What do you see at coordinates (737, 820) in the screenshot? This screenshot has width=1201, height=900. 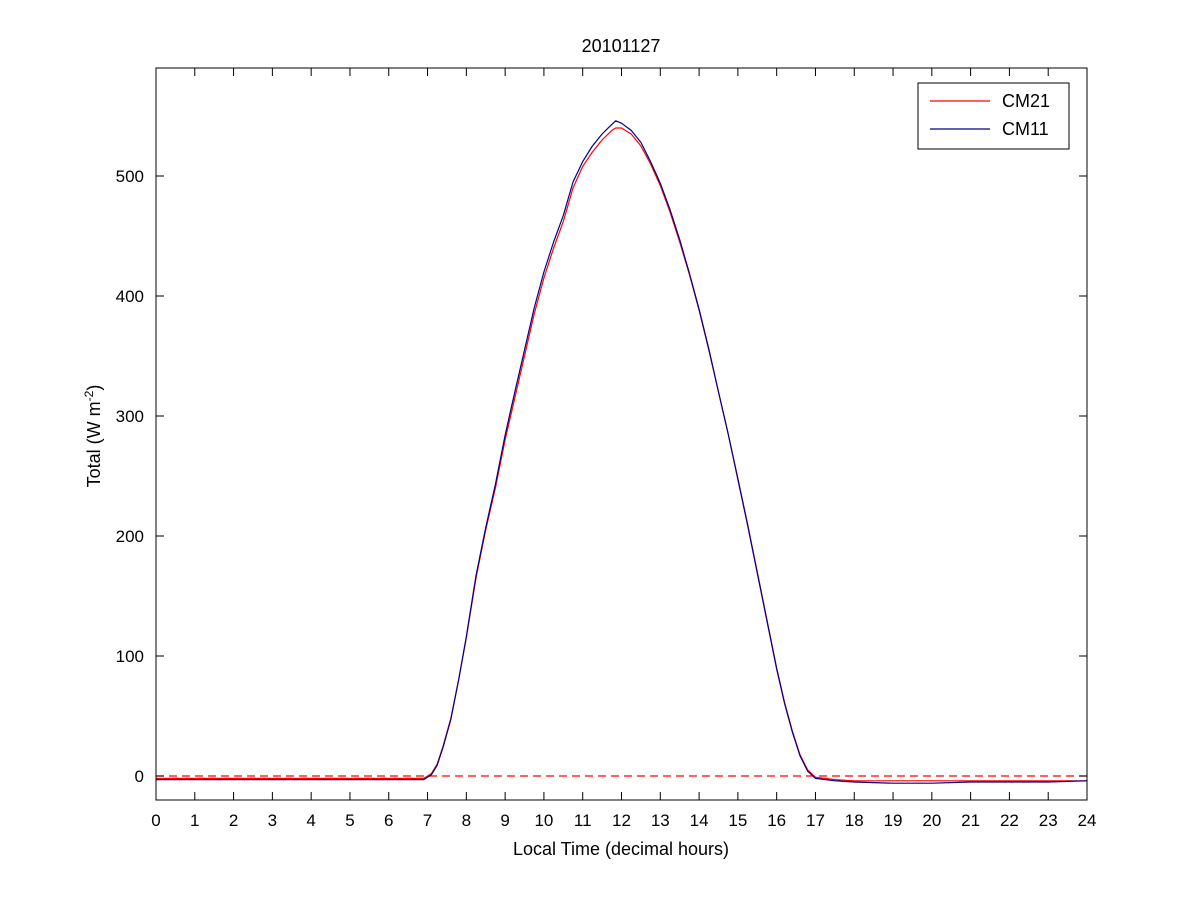 I see `x-tick-label: 15` at bounding box center [737, 820].